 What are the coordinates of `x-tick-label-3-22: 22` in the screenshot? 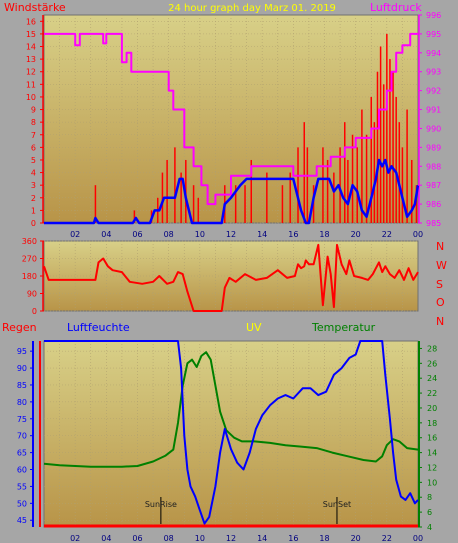 It's located at (387, 538).